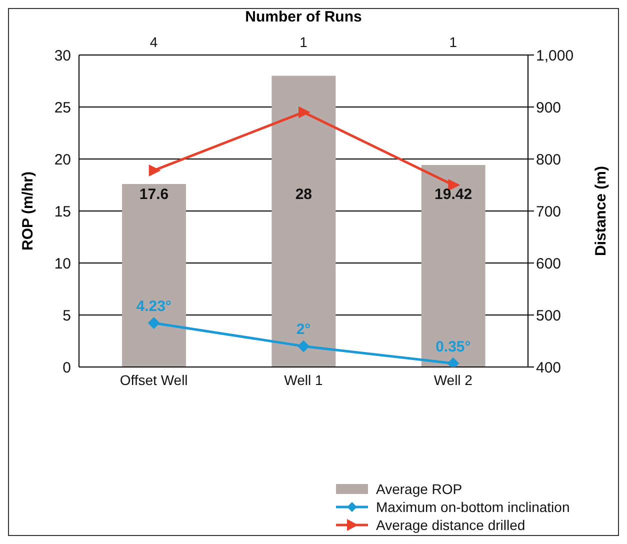  I want to click on data-label: 28, so click(303, 194).